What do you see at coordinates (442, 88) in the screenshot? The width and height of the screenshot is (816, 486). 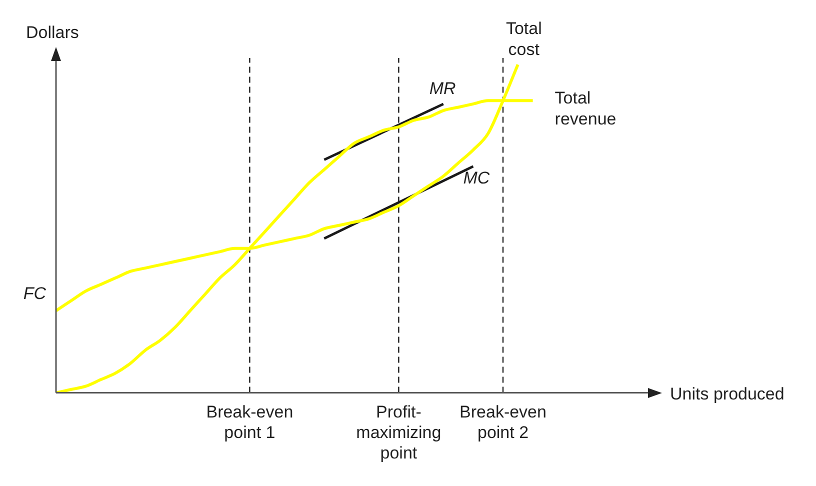 I see `series-label: MR` at bounding box center [442, 88].